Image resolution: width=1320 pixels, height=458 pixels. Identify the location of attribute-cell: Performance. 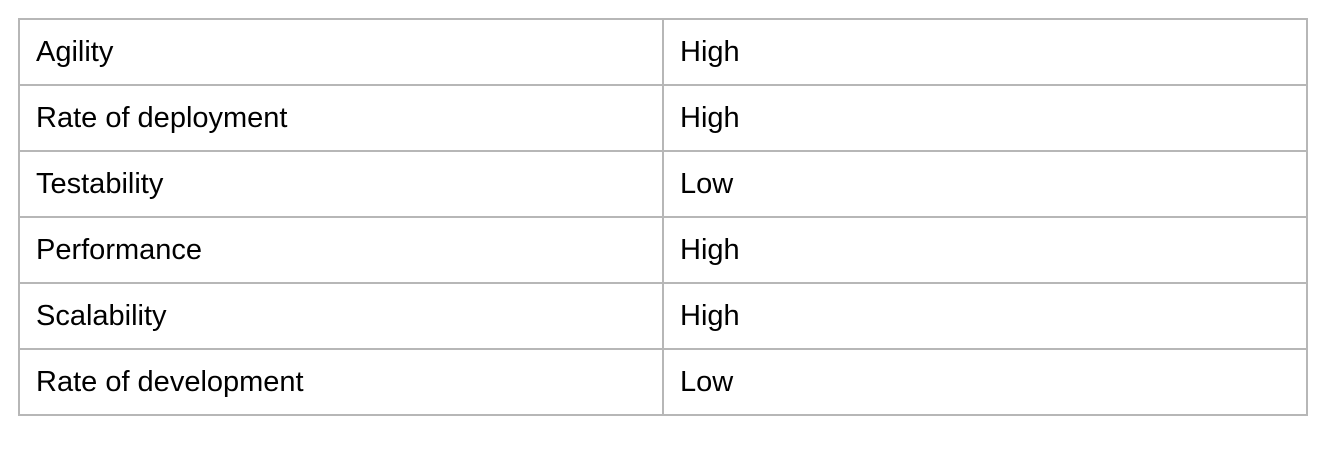
(341, 250).